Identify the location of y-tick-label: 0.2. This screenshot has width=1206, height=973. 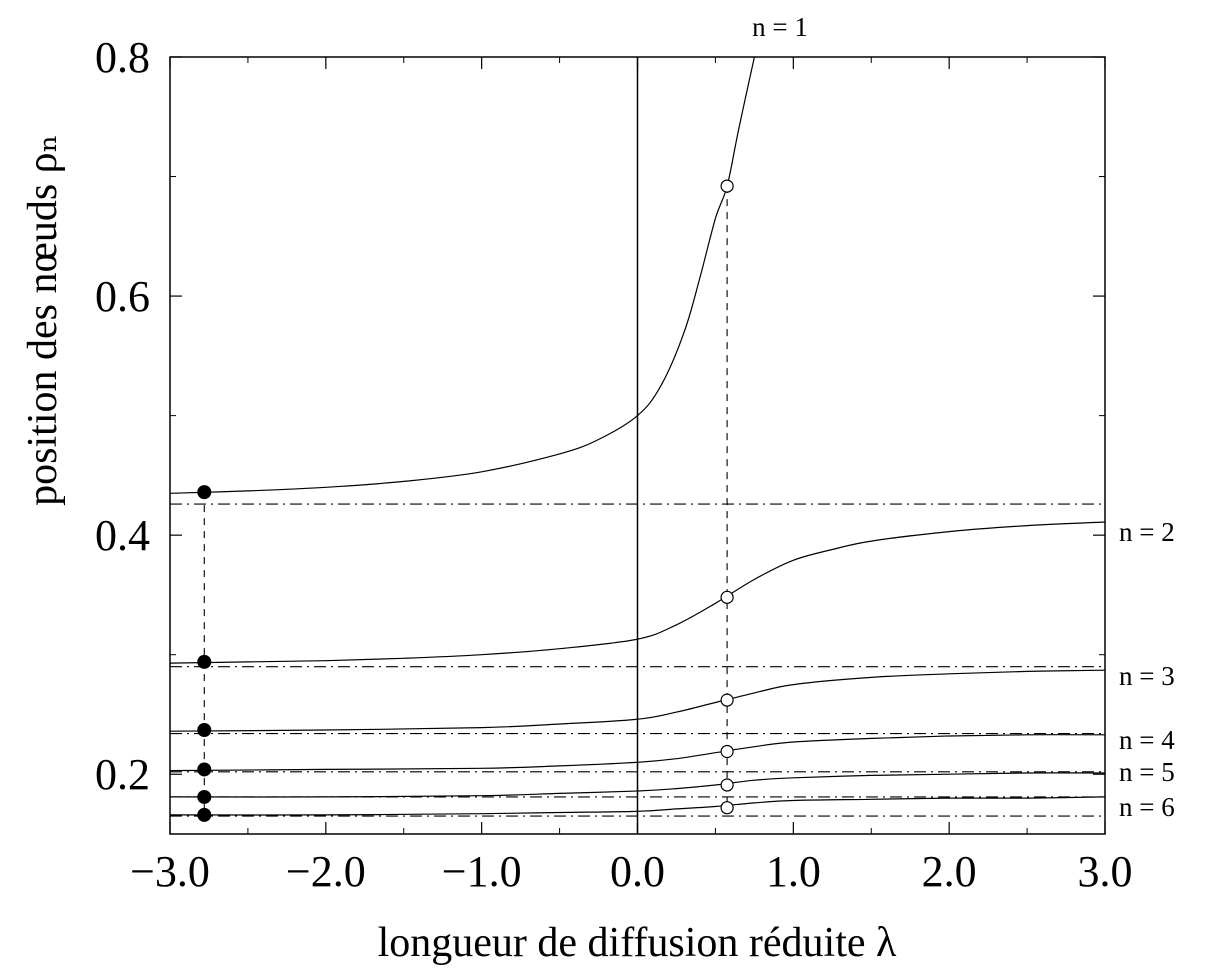
(122, 774).